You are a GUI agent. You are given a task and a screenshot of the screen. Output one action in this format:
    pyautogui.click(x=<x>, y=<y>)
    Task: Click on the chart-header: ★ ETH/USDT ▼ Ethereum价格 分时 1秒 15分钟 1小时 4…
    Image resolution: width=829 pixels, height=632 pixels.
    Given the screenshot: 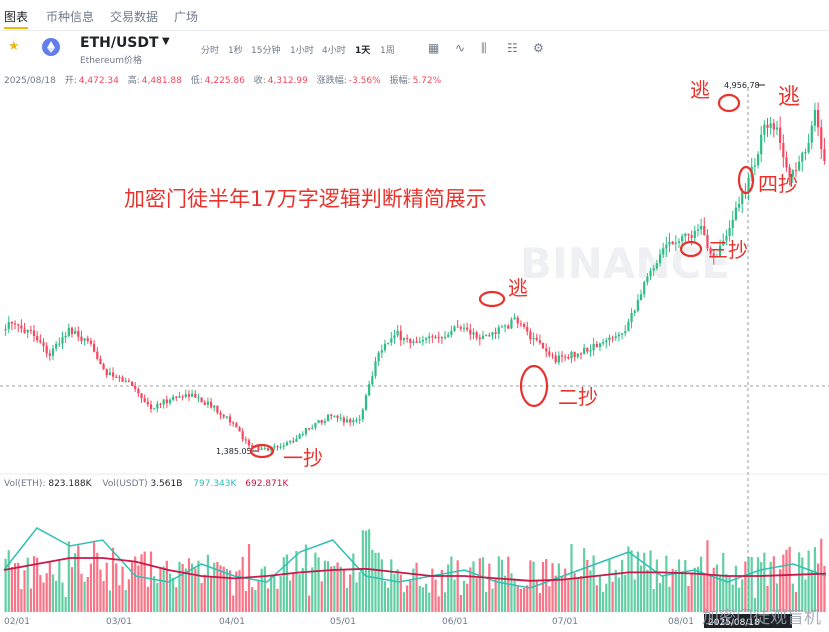 What is the action you would take?
    pyautogui.click(x=414, y=50)
    